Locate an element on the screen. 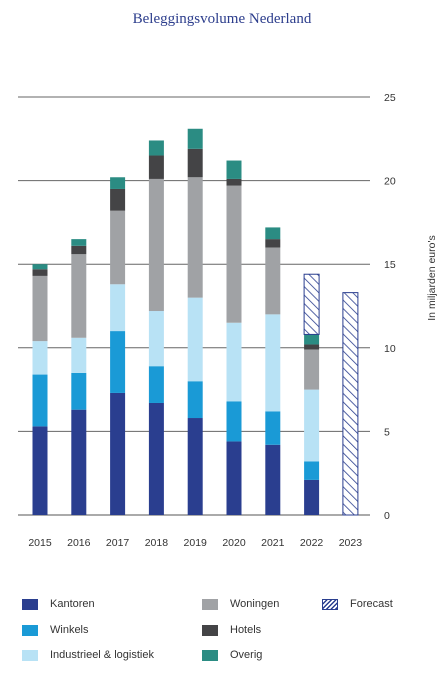  x-tick-label: 2019 is located at coordinates (196, 543).